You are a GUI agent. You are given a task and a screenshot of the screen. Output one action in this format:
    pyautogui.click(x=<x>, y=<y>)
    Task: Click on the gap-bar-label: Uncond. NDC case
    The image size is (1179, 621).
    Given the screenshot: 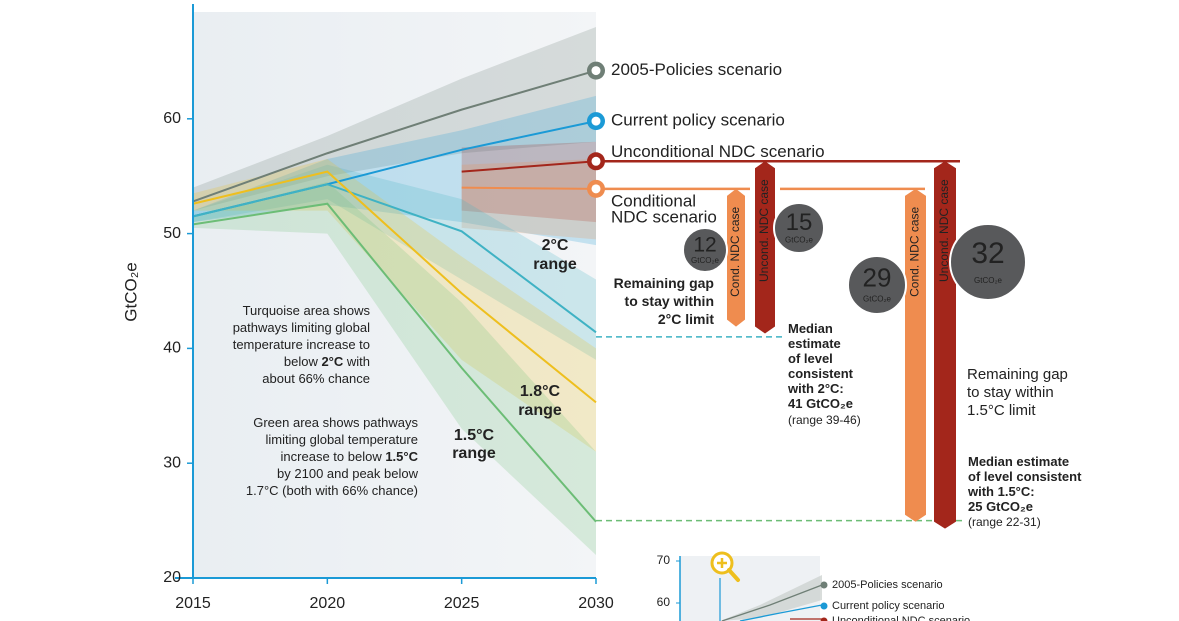 What is the action you would take?
    pyautogui.click(x=944, y=230)
    